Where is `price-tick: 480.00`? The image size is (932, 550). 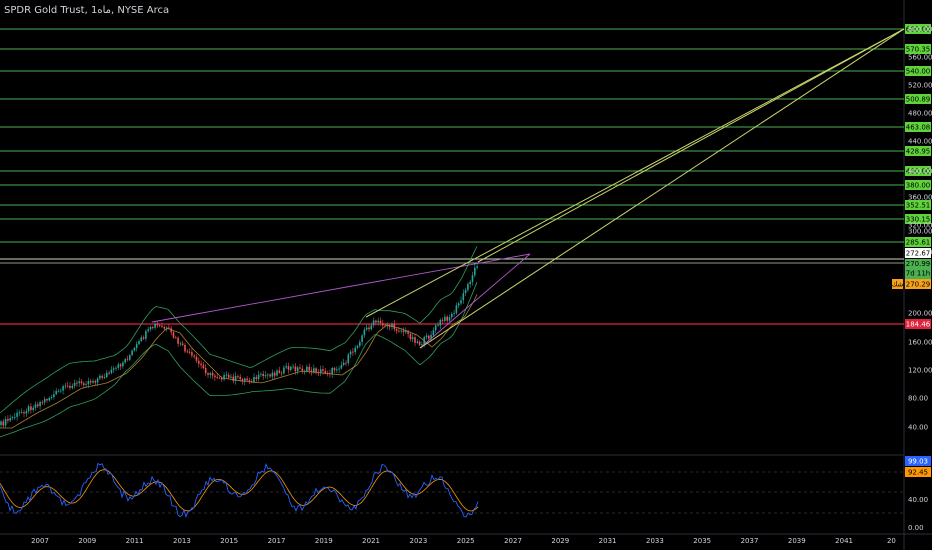 price-tick: 480.00 is located at coordinates (920, 114).